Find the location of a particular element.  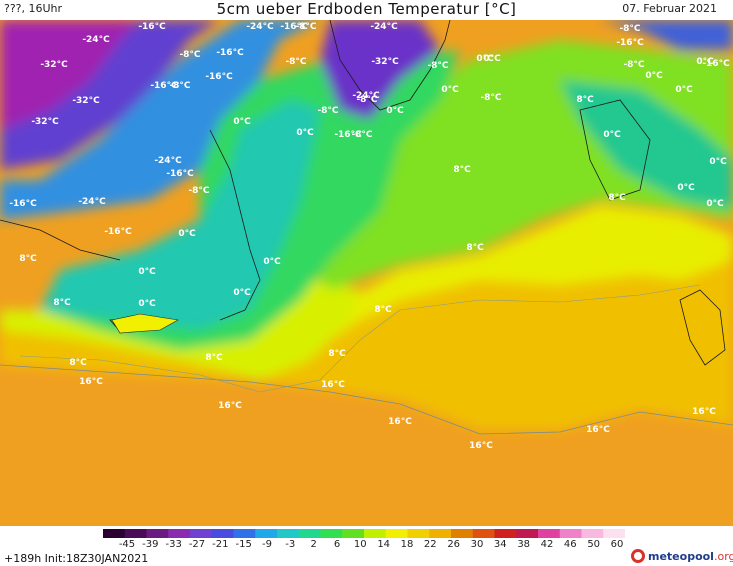

color-scale-tick: 46 is located at coordinates (570, 544).